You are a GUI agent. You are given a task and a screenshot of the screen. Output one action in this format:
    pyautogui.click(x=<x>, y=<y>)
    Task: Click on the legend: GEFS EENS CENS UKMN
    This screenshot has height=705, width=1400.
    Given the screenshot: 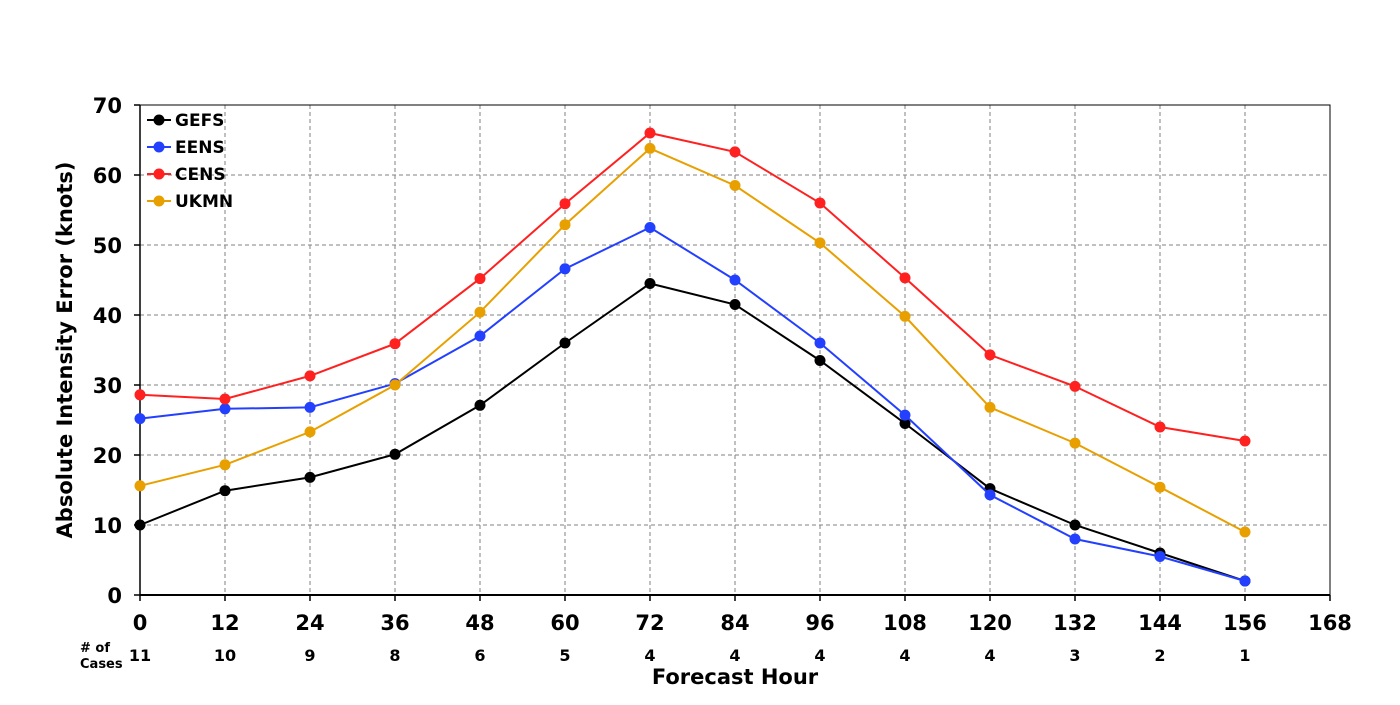 What is the action you would take?
    pyautogui.click(x=190, y=161)
    